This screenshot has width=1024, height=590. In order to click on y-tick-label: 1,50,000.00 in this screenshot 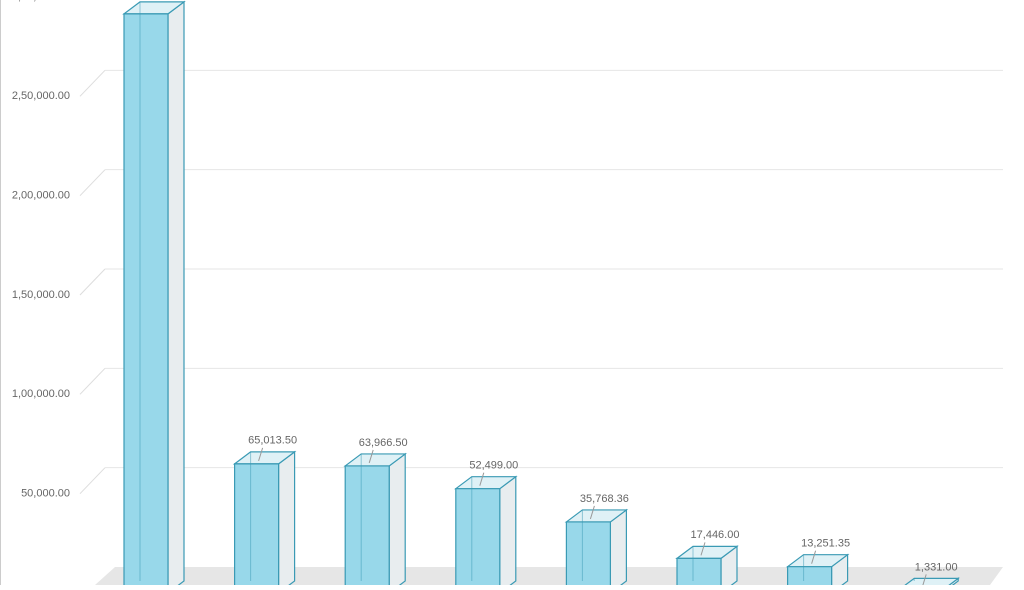, I will do `click(41, 295)`.